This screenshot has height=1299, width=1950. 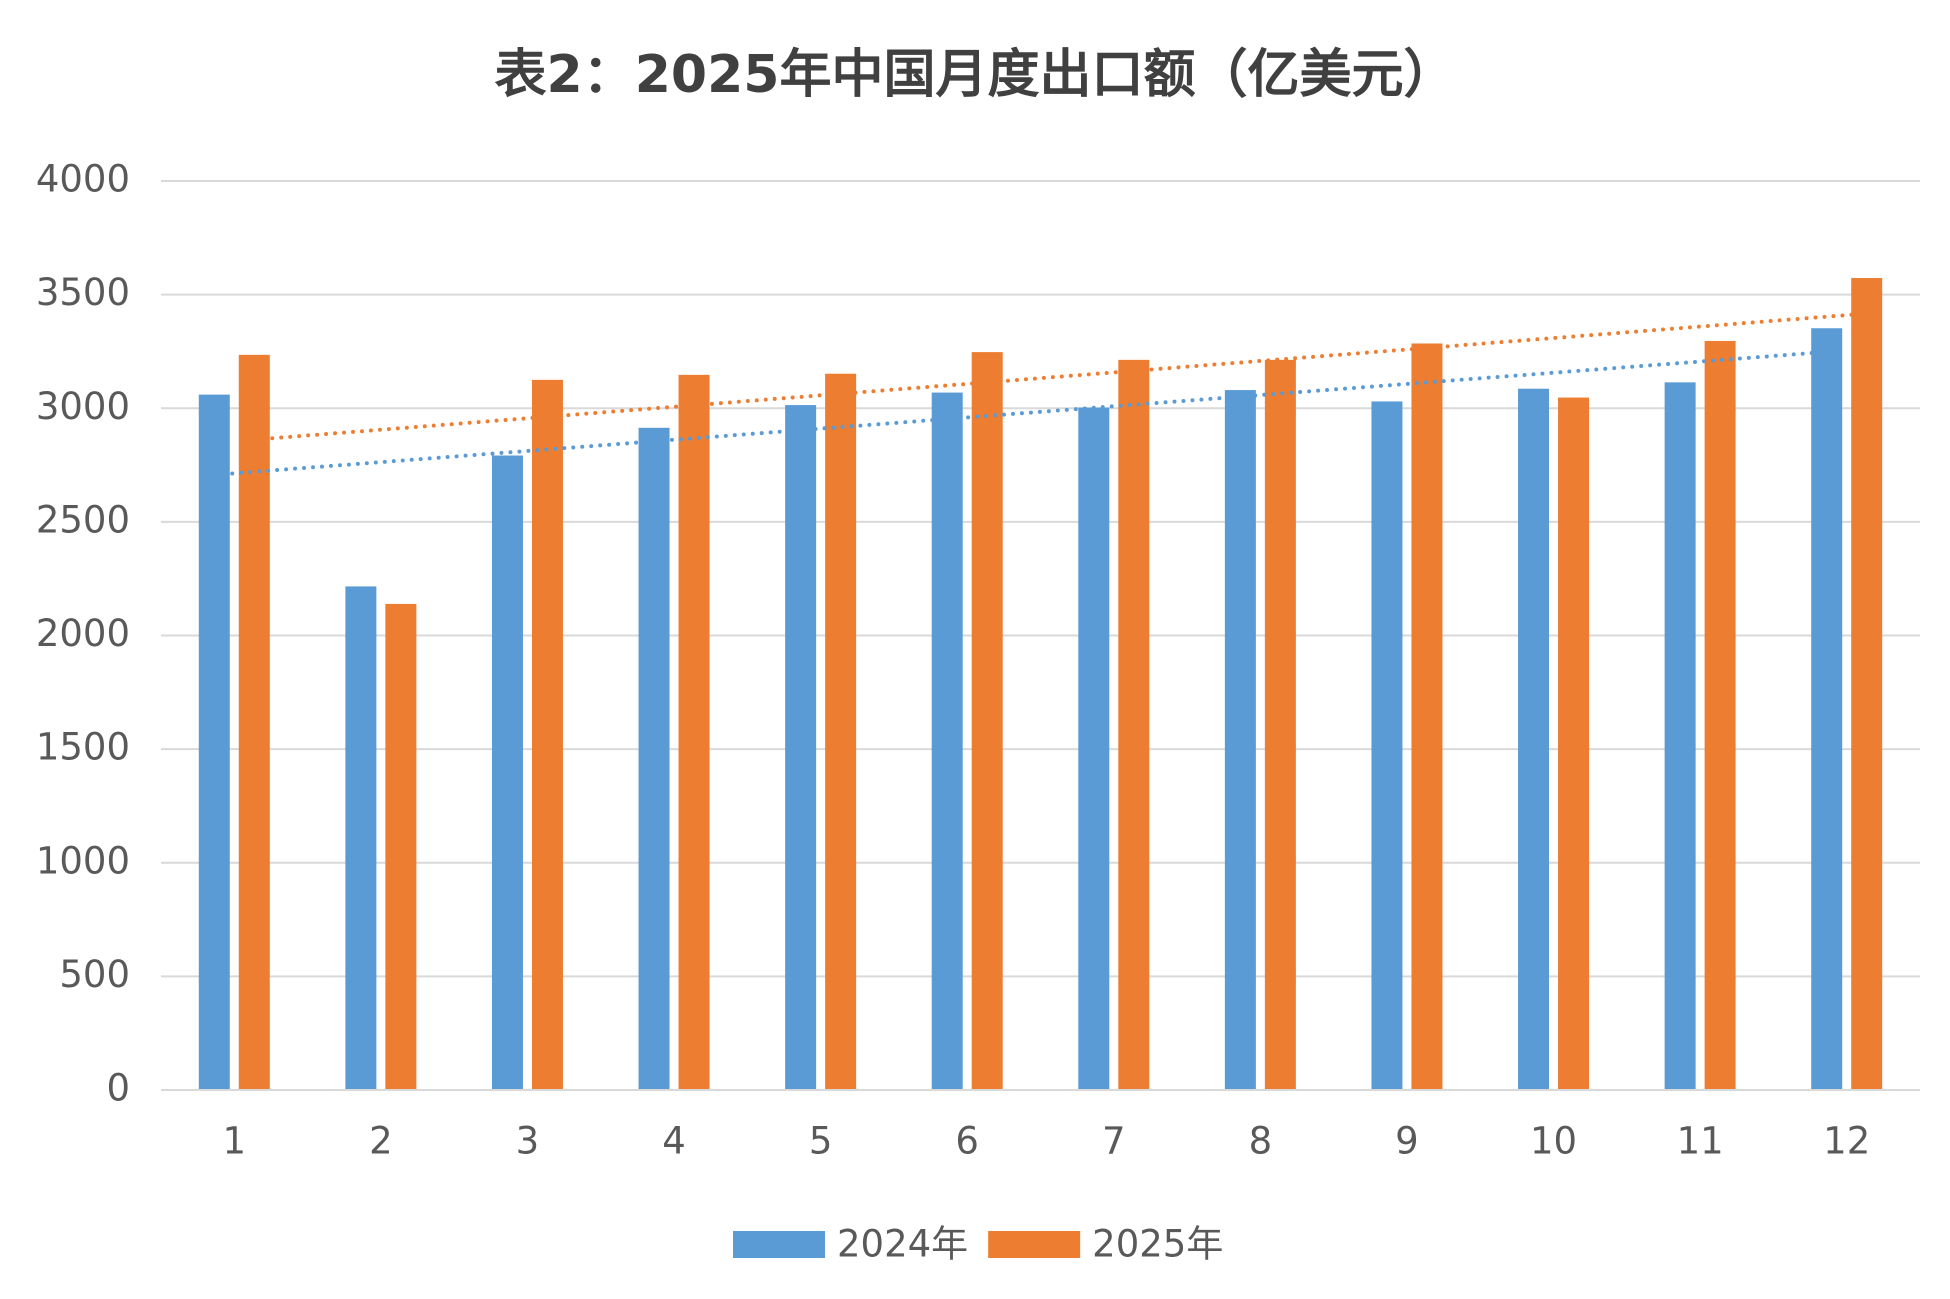 I want to click on x-tick-label: 5, so click(x=821, y=1141).